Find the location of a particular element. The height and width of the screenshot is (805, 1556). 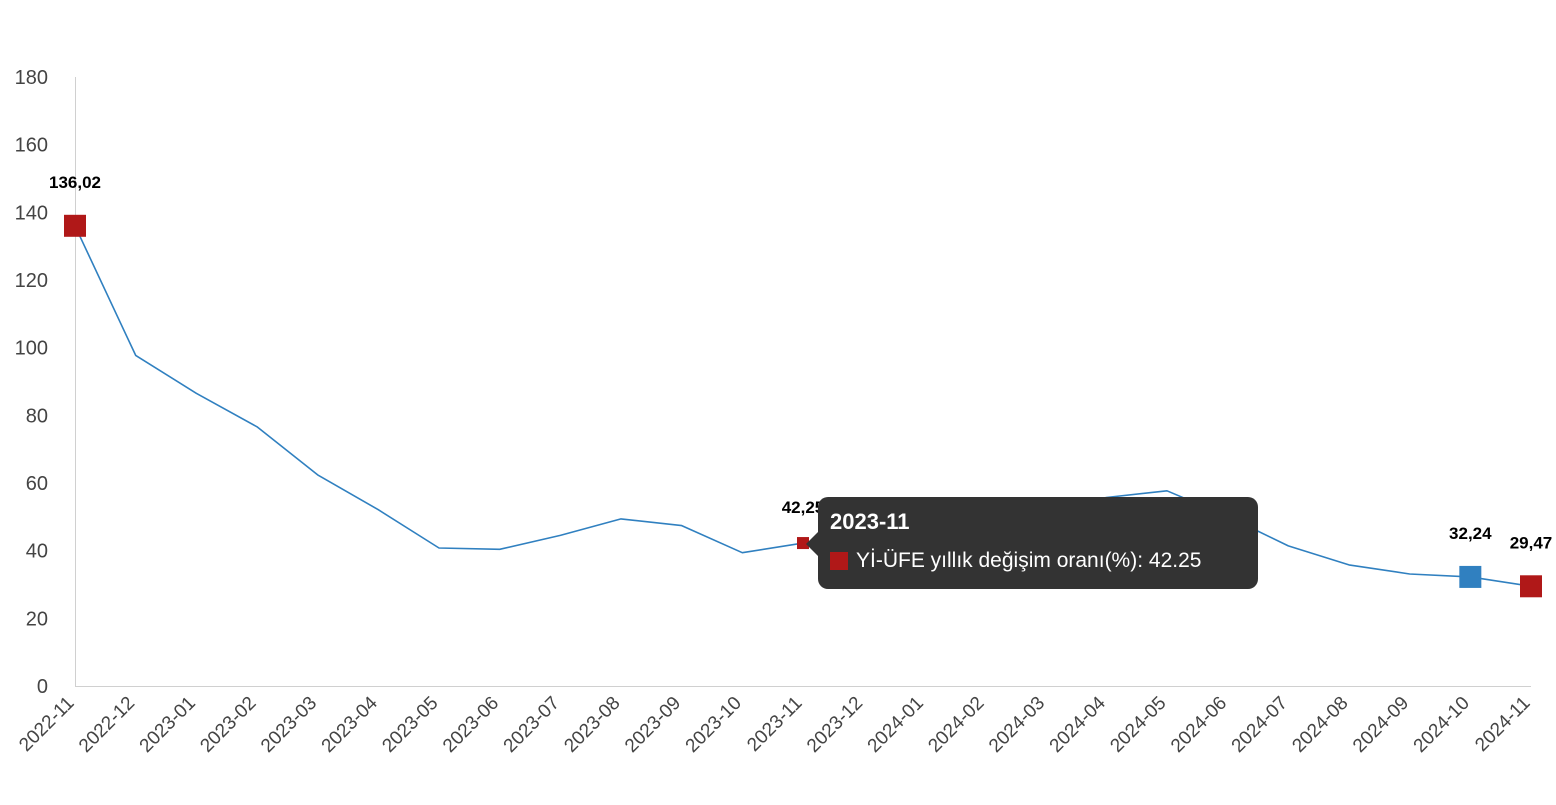

x-tick-label: 2023-07 is located at coordinates (532, 725).